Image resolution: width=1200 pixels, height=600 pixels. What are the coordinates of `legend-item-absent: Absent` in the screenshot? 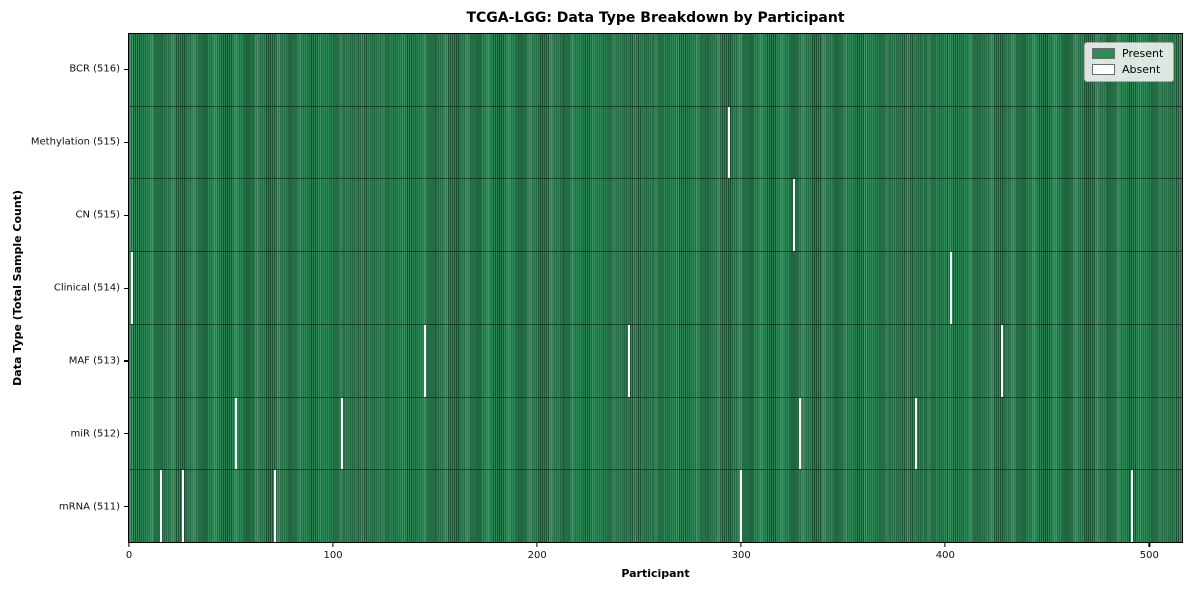 It's located at (1127, 69).